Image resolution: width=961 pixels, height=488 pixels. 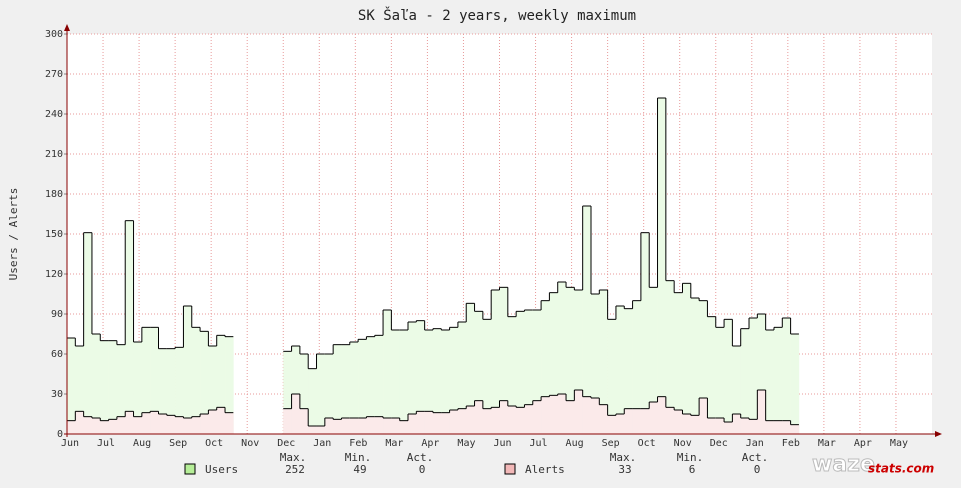 What do you see at coordinates (54, 274) in the screenshot?
I see `y-tick-label: 120` at bounding box center [54, 274].